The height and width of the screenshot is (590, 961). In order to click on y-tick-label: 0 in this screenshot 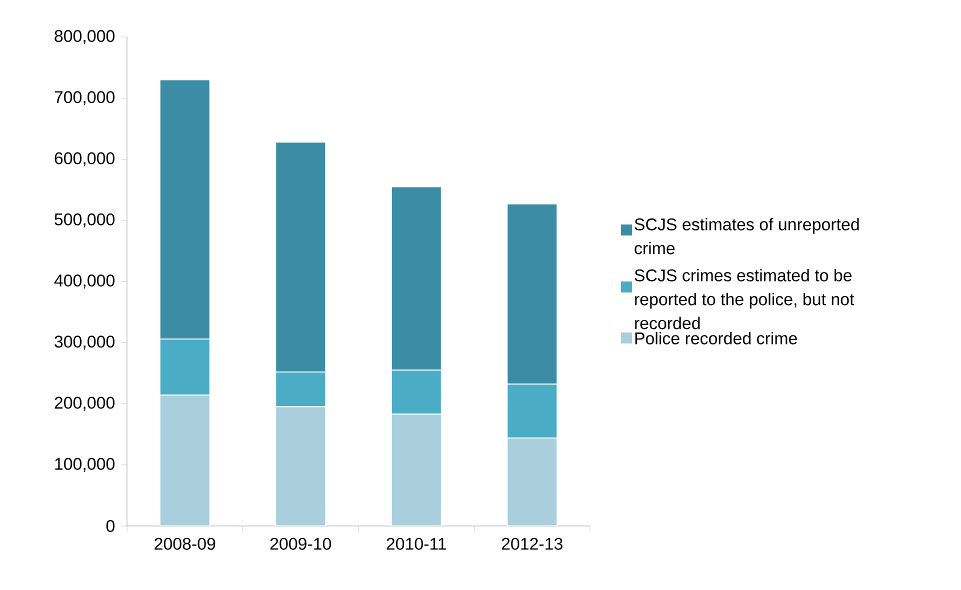, I will do `click(110, 526)`.